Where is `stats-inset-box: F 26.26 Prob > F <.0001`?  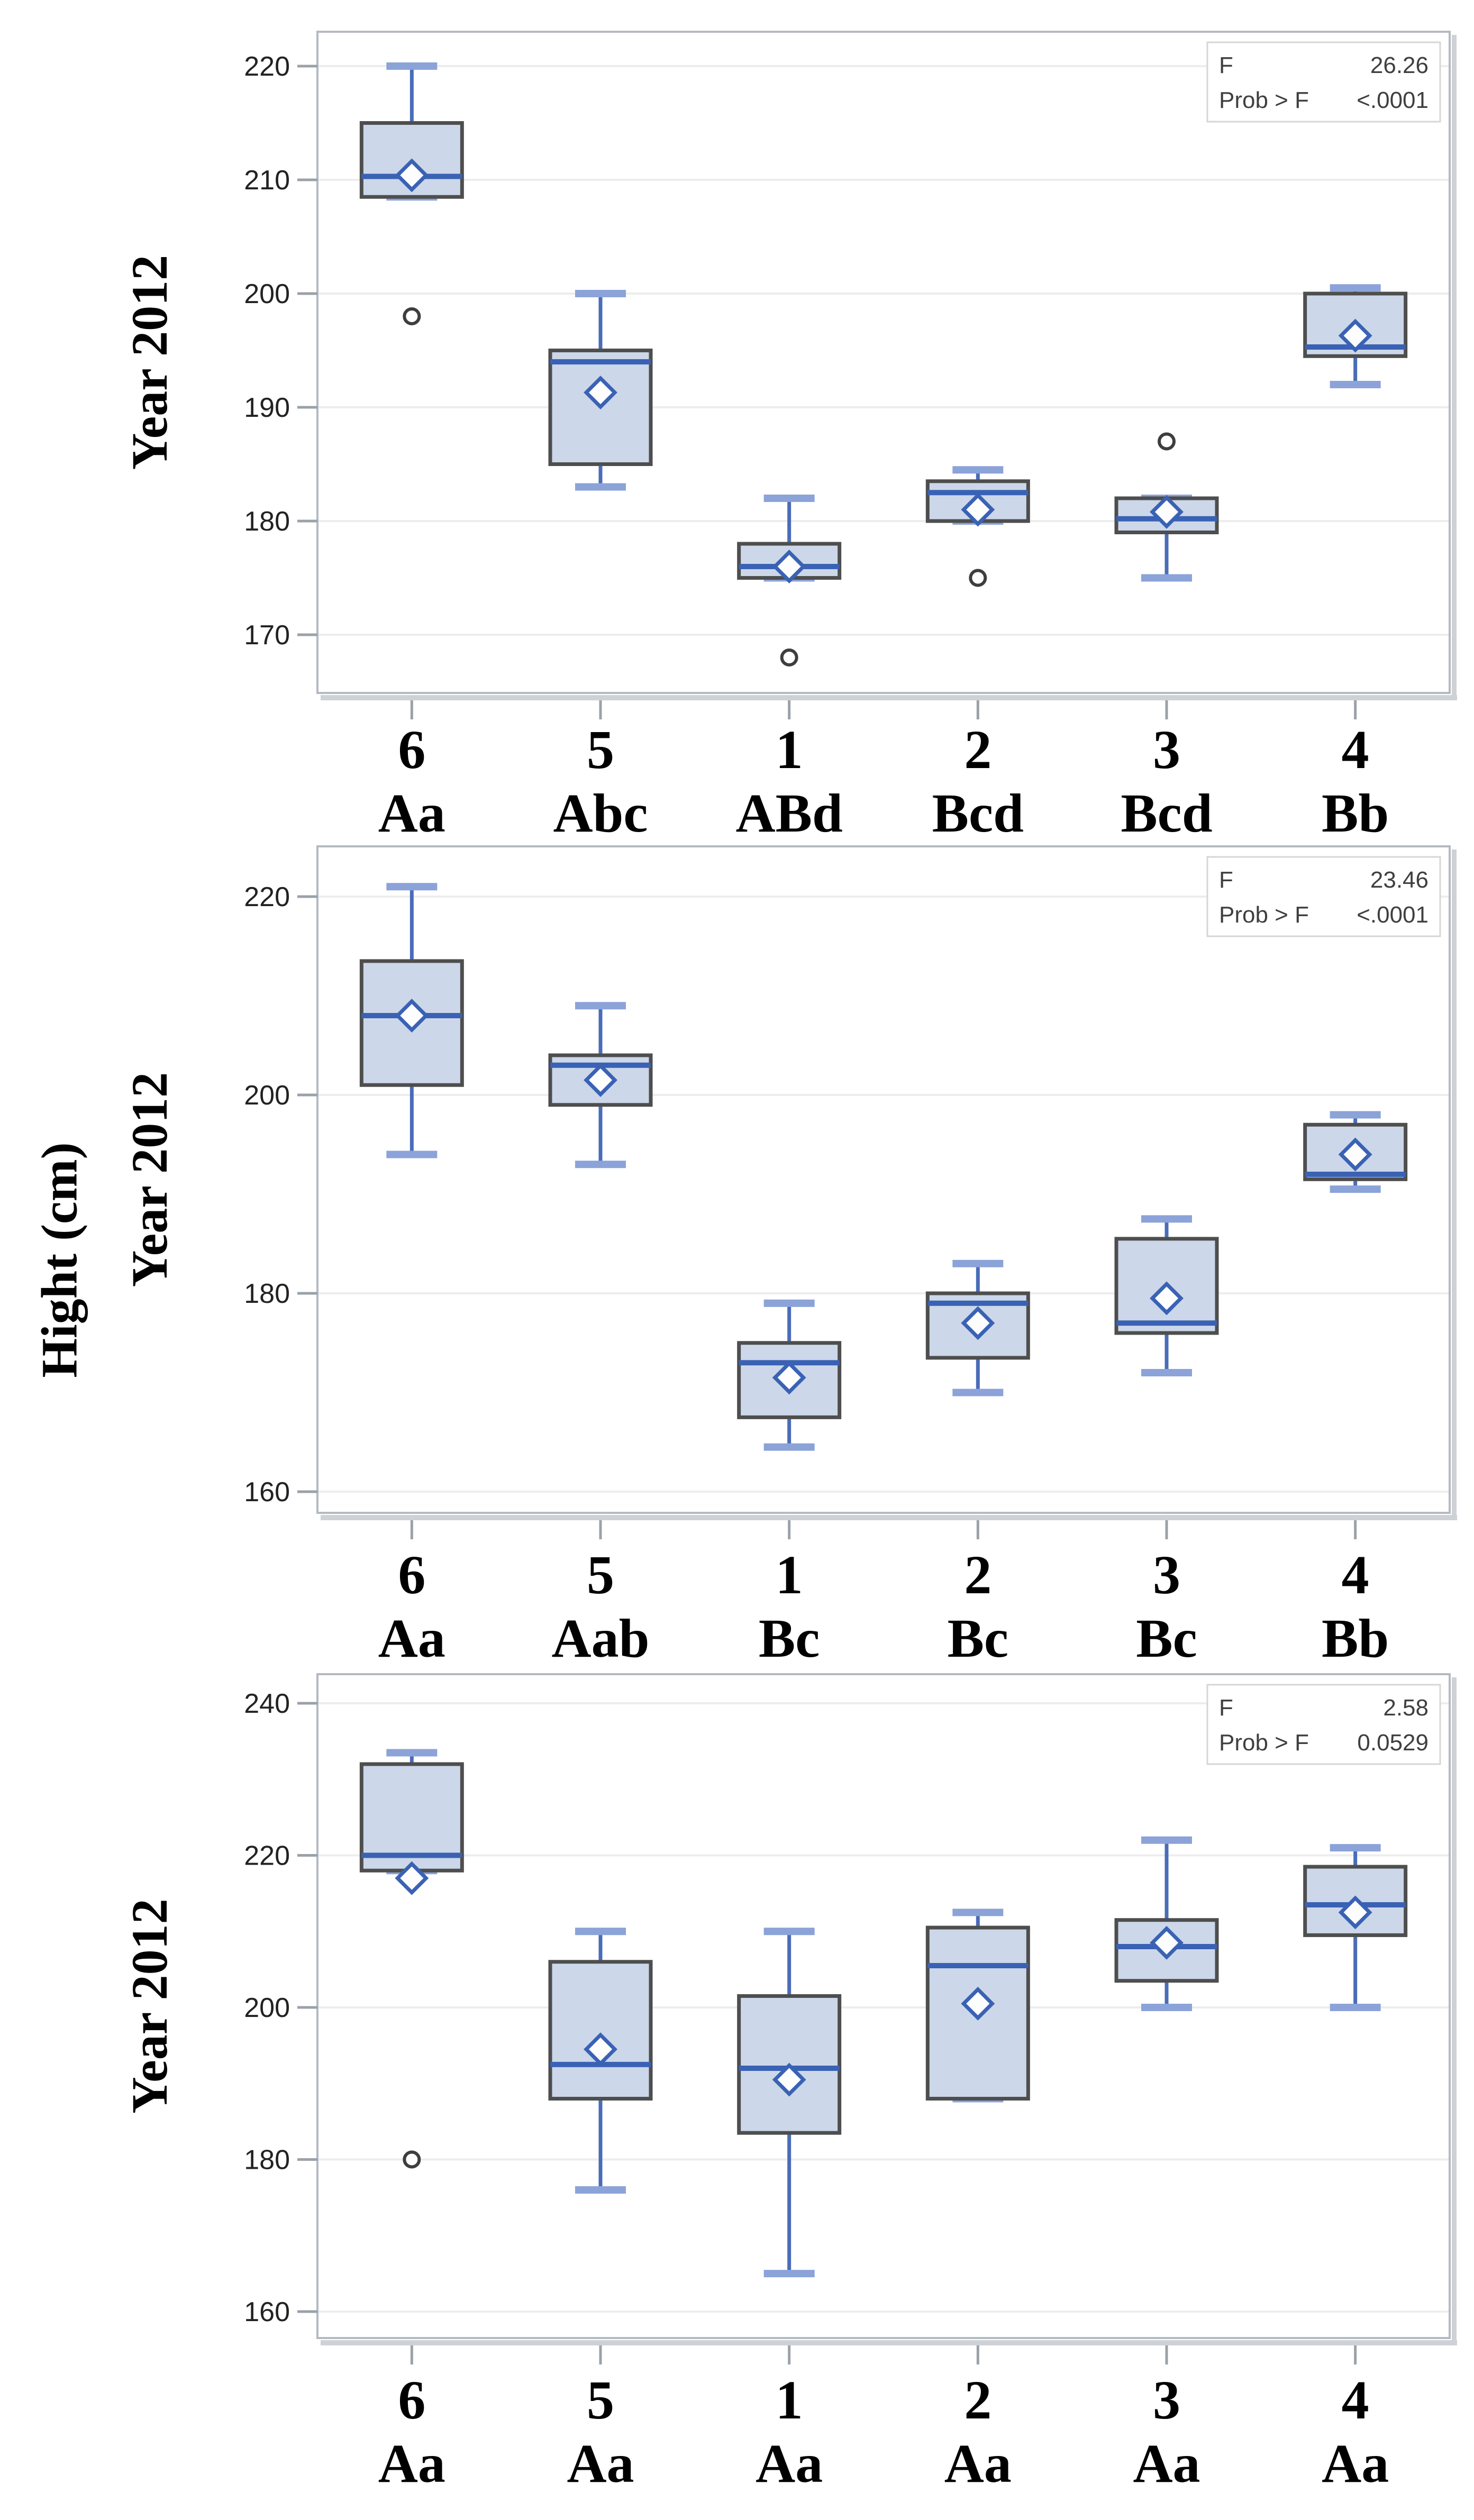 stats-inset-box: F 26.26 Prob > F <.0001 is located at coordinates (1323, 82).